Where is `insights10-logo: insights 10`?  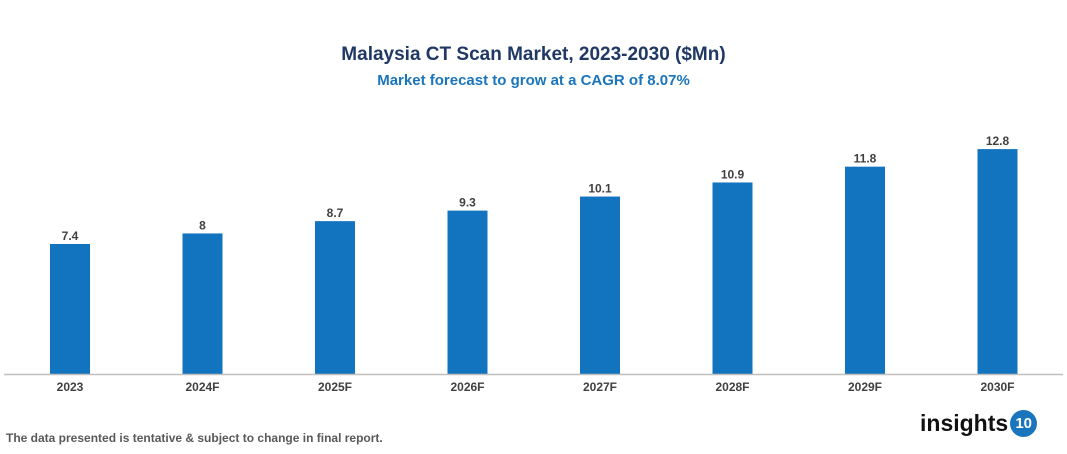
insights10-logo: insights 10 is located at coordinates (979, 423).